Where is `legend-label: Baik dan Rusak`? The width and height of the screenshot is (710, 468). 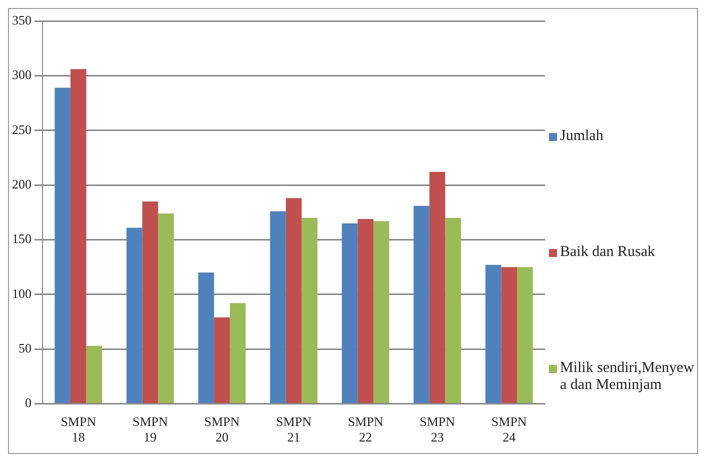 legend-label: Baik dan Rusak is located at coordinates (607, 252).